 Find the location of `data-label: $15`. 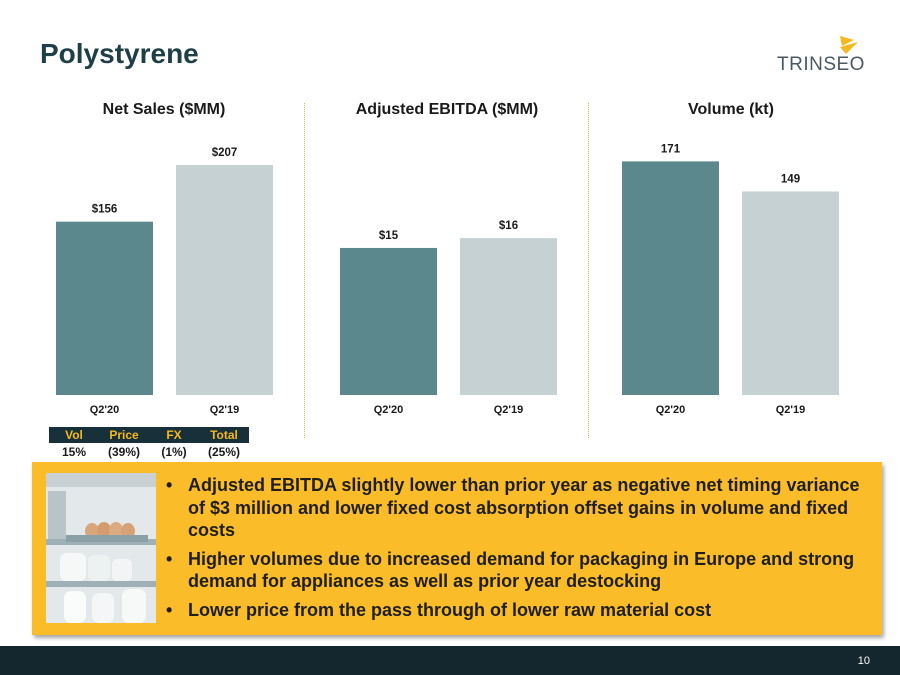

data-label: $15 is located at coordinates (389, 236).